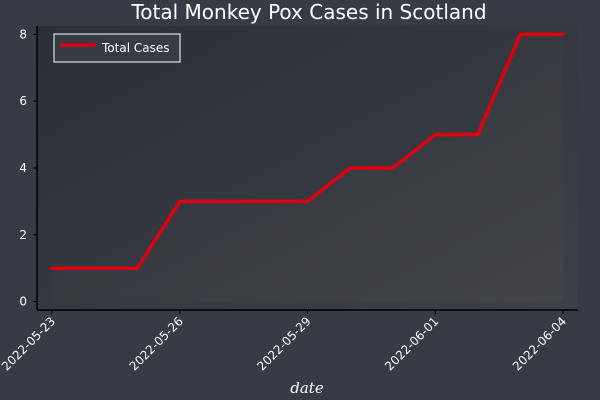  What do you see at coordinates (135, 48) in the screenshot?
I see `legend-label: Total Cases` at bounding box center [135, 48].